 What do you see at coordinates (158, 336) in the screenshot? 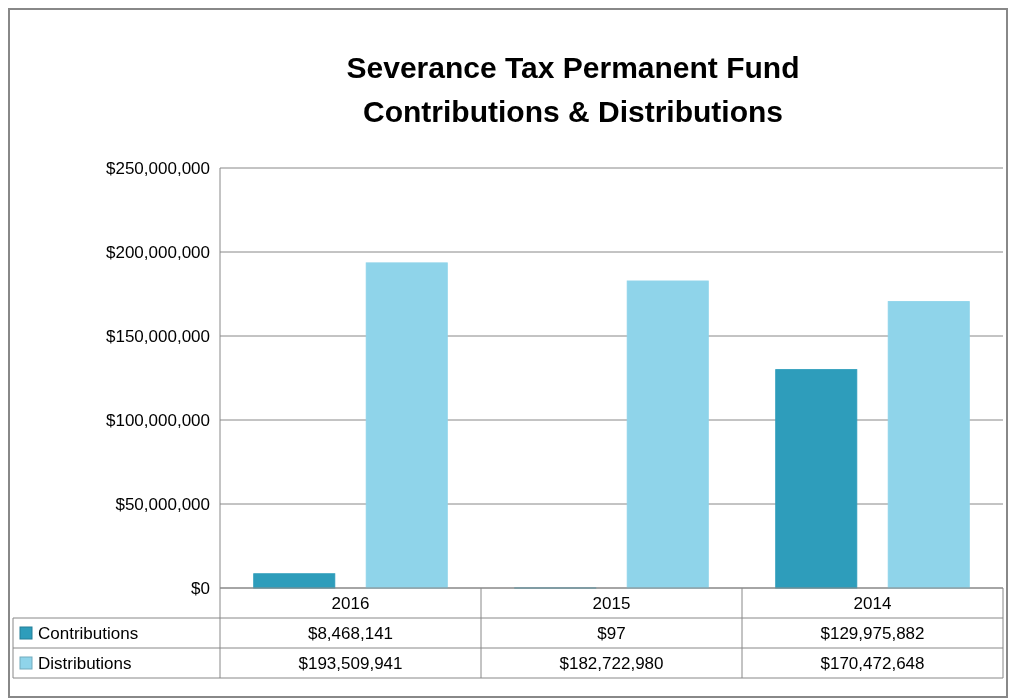
I see `y-tick-label: $150,000,000` at bounding box center [158, 336].